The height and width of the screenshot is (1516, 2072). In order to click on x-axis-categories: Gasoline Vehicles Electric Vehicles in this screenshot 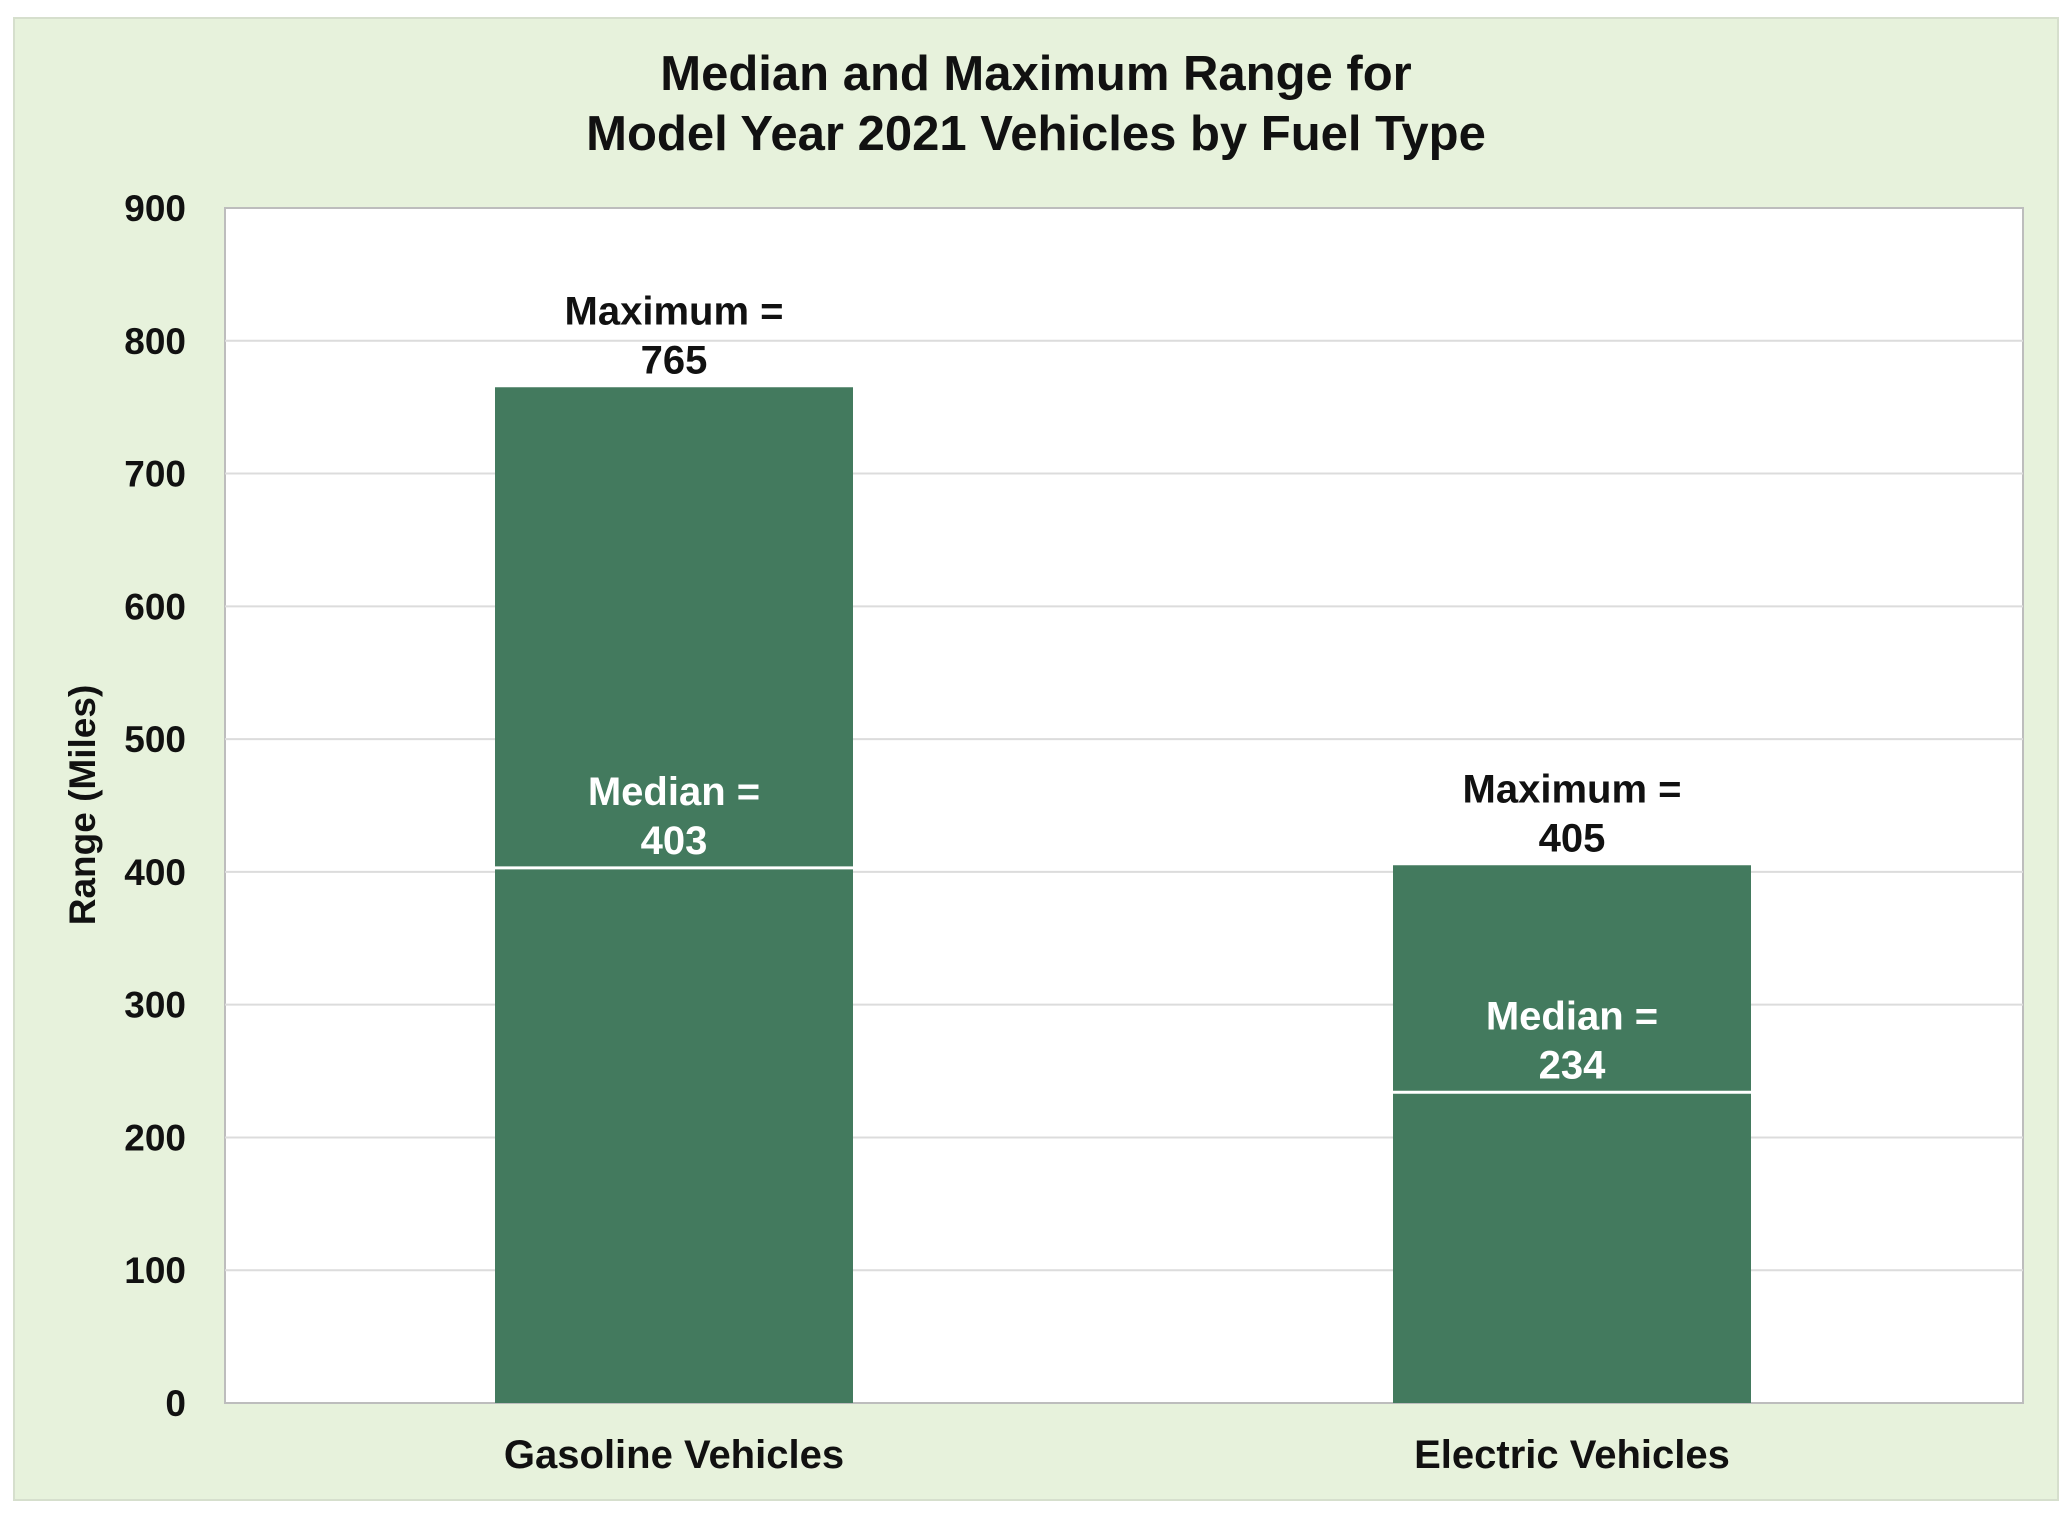, I will do `click(1117, 1455)`.